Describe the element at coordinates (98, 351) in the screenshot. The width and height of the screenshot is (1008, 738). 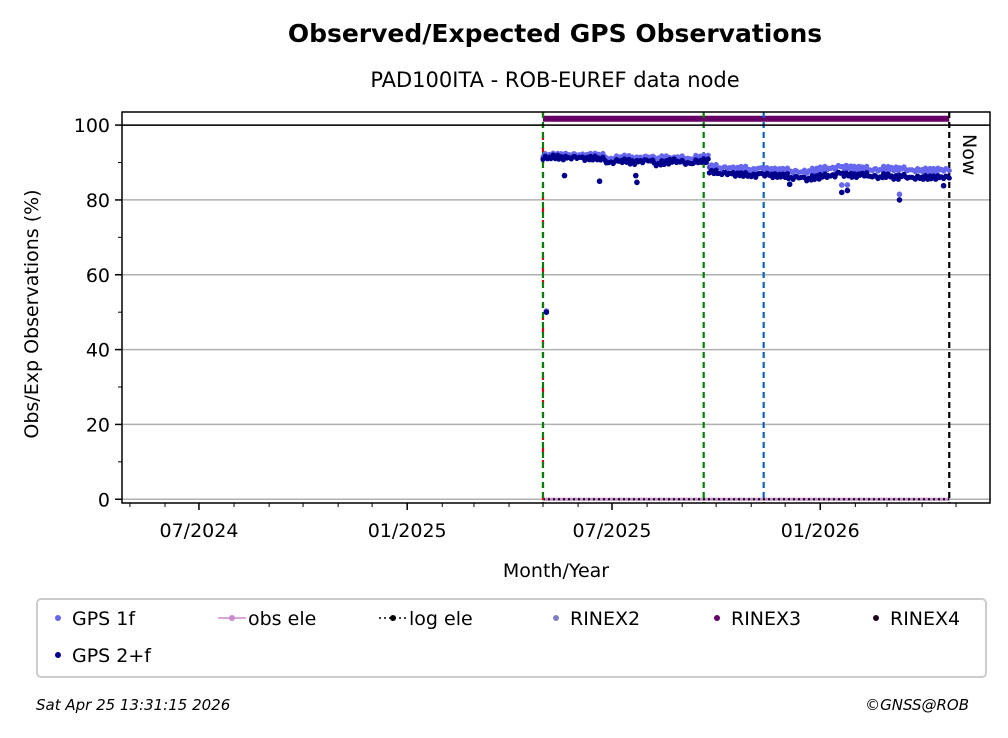
I see `y-tick-label: 40` at that location.